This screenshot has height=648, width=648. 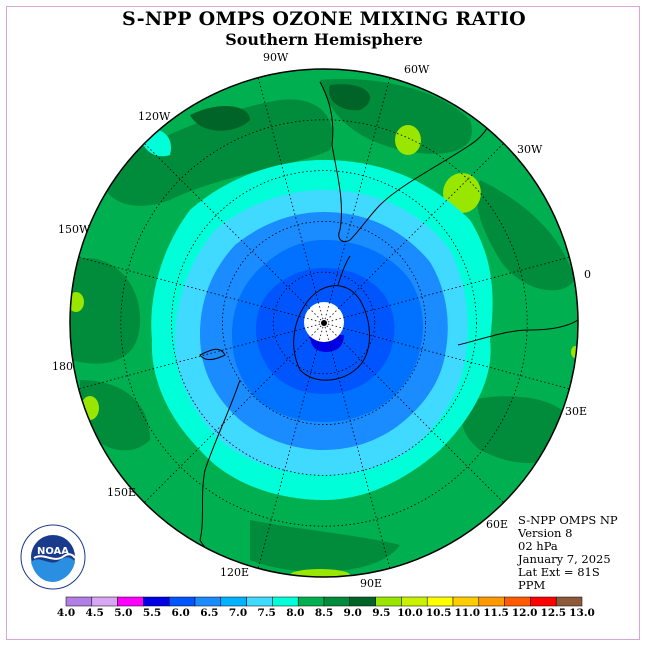 What do you see at coordinates (235, 572) in the screenshot?
I see `lon-label-120e: 120E` at bounding box center [235, 572].